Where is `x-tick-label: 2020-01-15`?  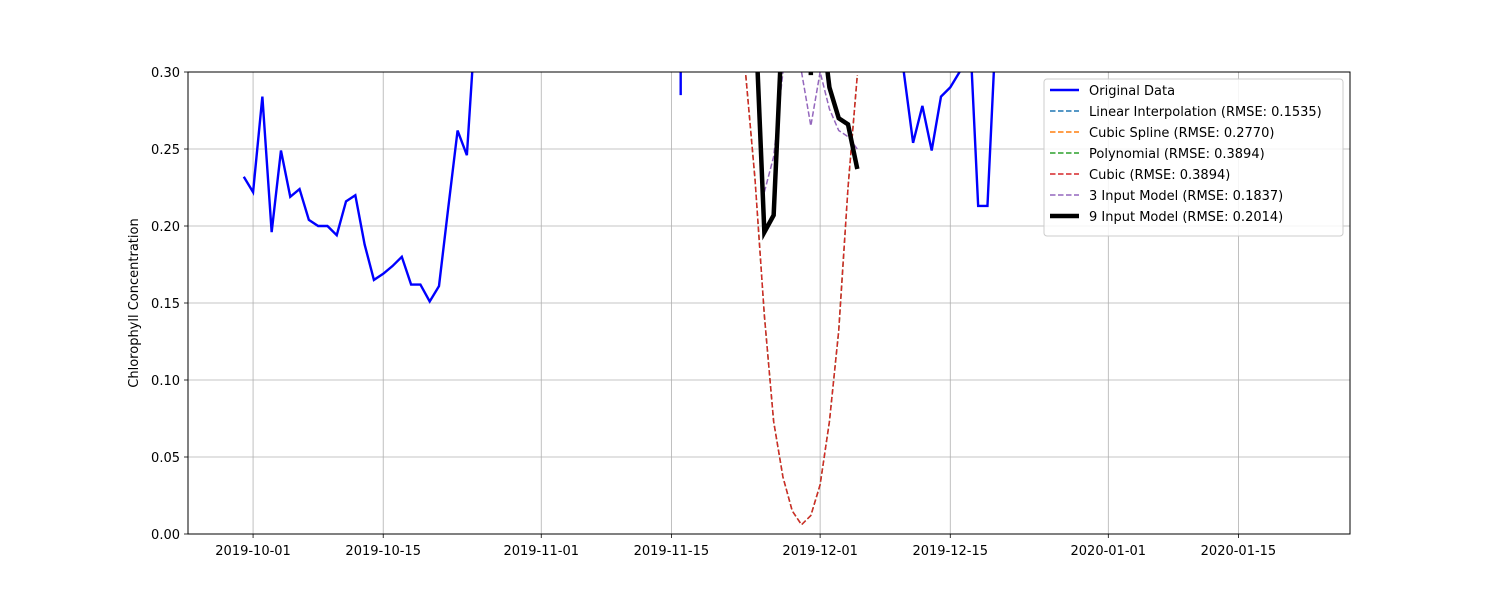
x-tick-label: 2020-01-15 is located at coordinates (1239, 551).